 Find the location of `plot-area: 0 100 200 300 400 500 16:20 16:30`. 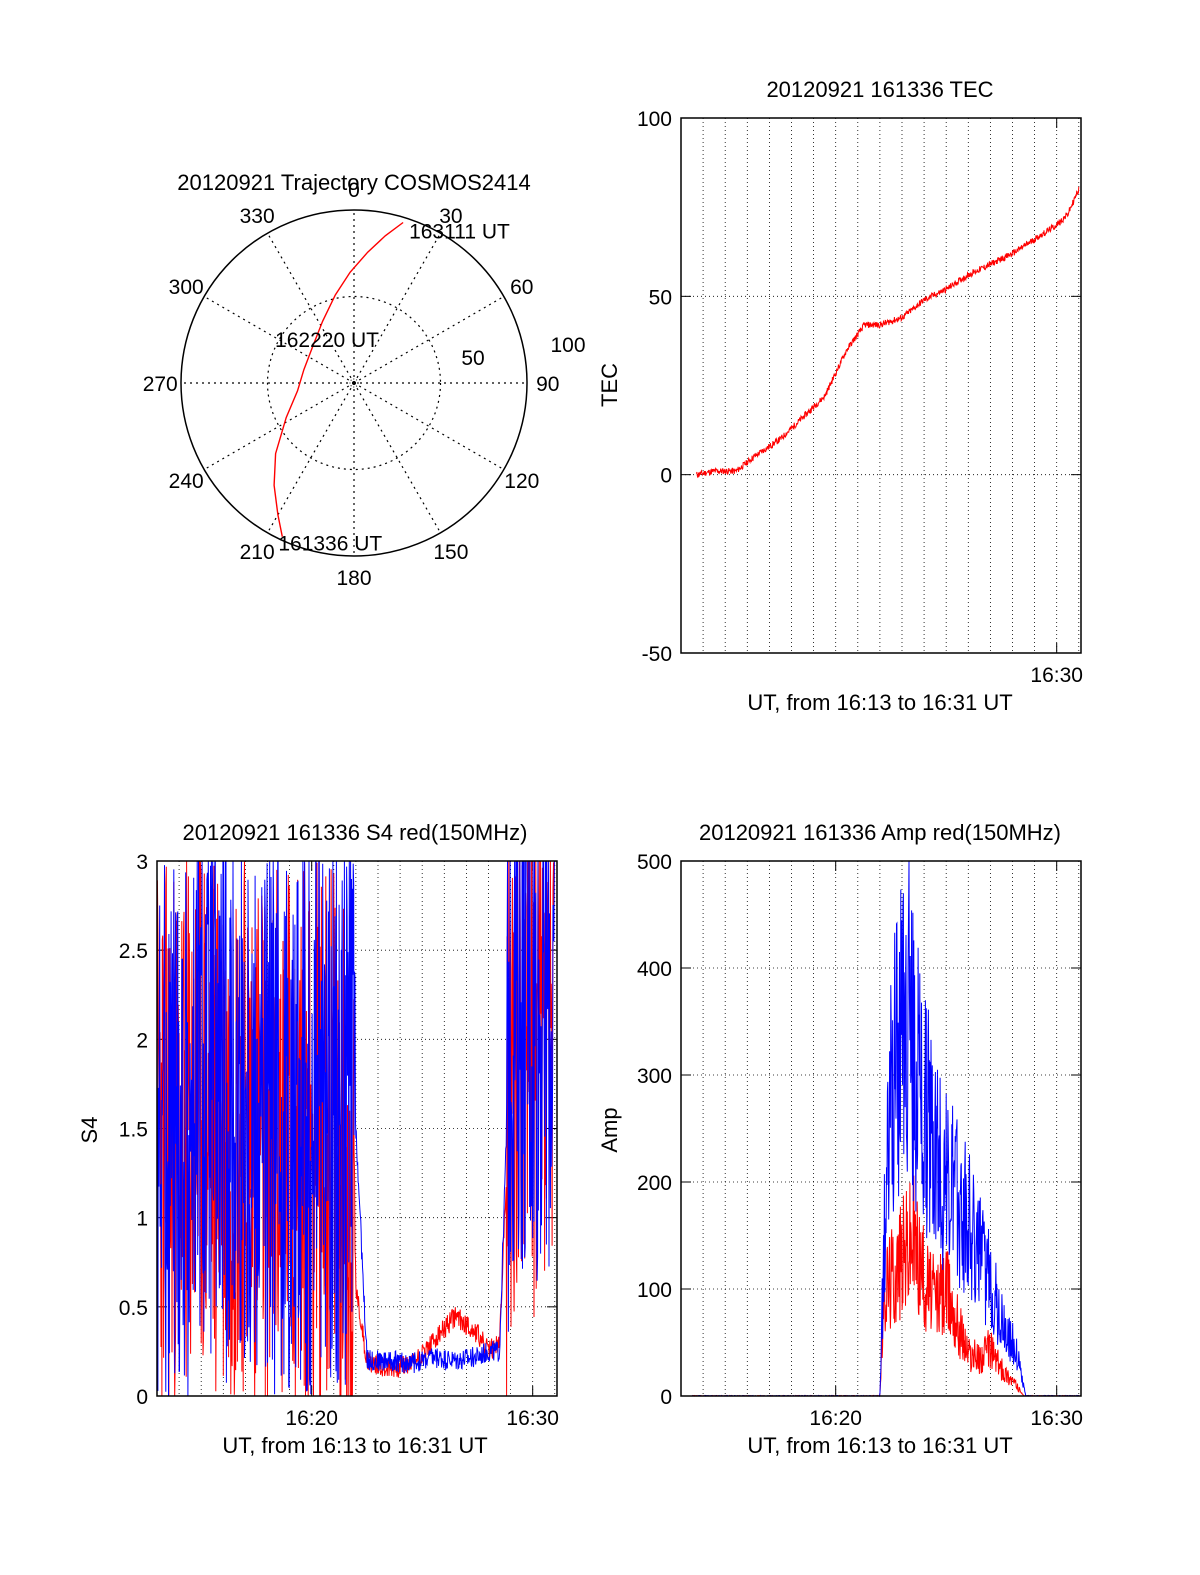

plot-area: 0 100 200 300 400 500 16:20 16:30 is located at coordinates (860, 1140).